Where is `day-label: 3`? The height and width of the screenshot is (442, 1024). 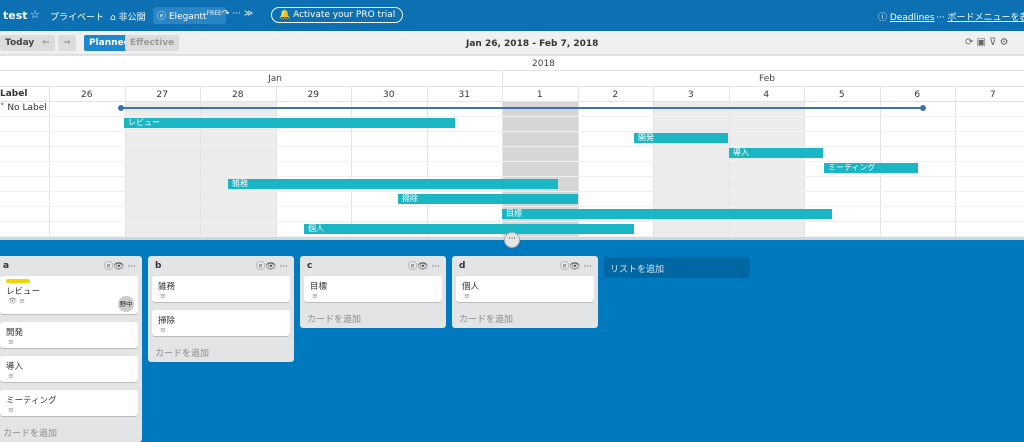
day-label: 3 is located at coordinates (690, 95).